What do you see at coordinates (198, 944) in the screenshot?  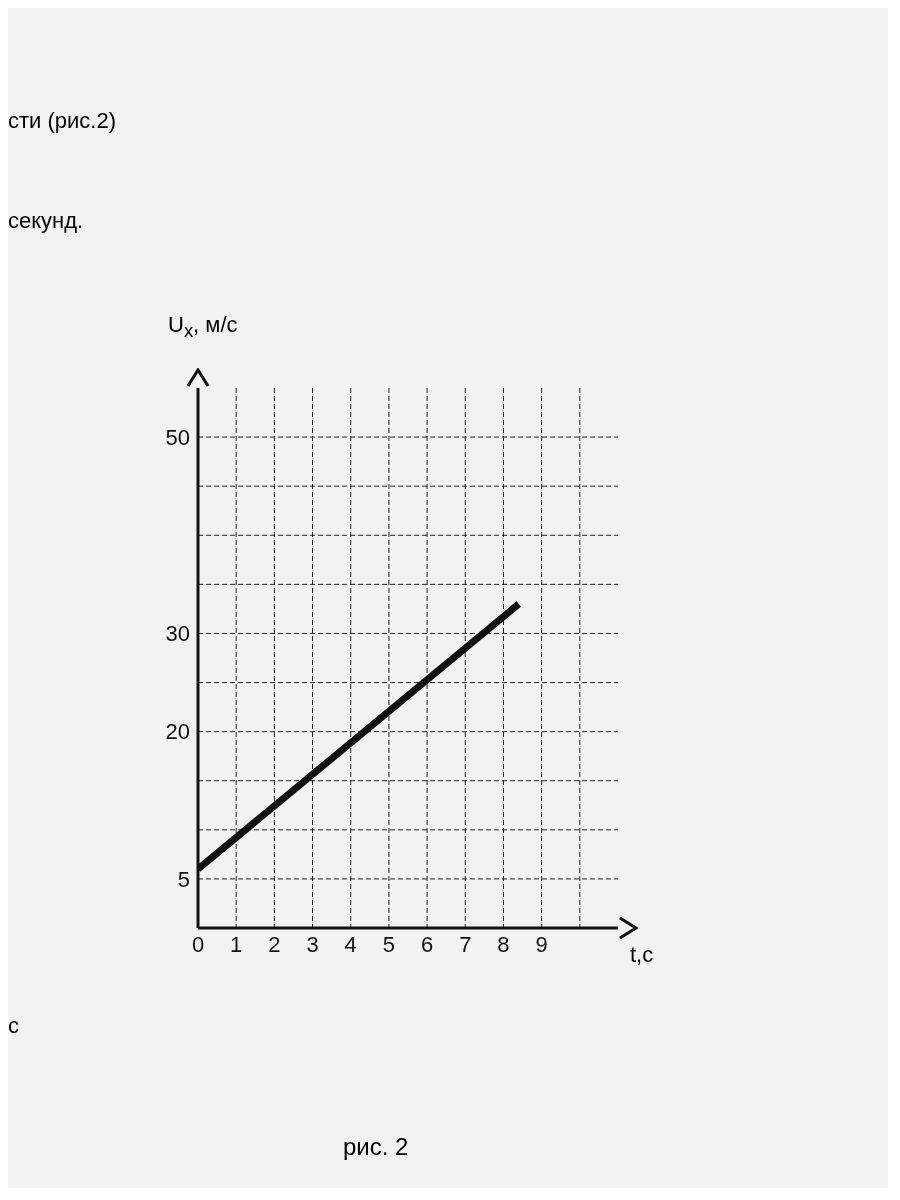 I see `x-tick-label: 0` at bounding box center [198, 944].